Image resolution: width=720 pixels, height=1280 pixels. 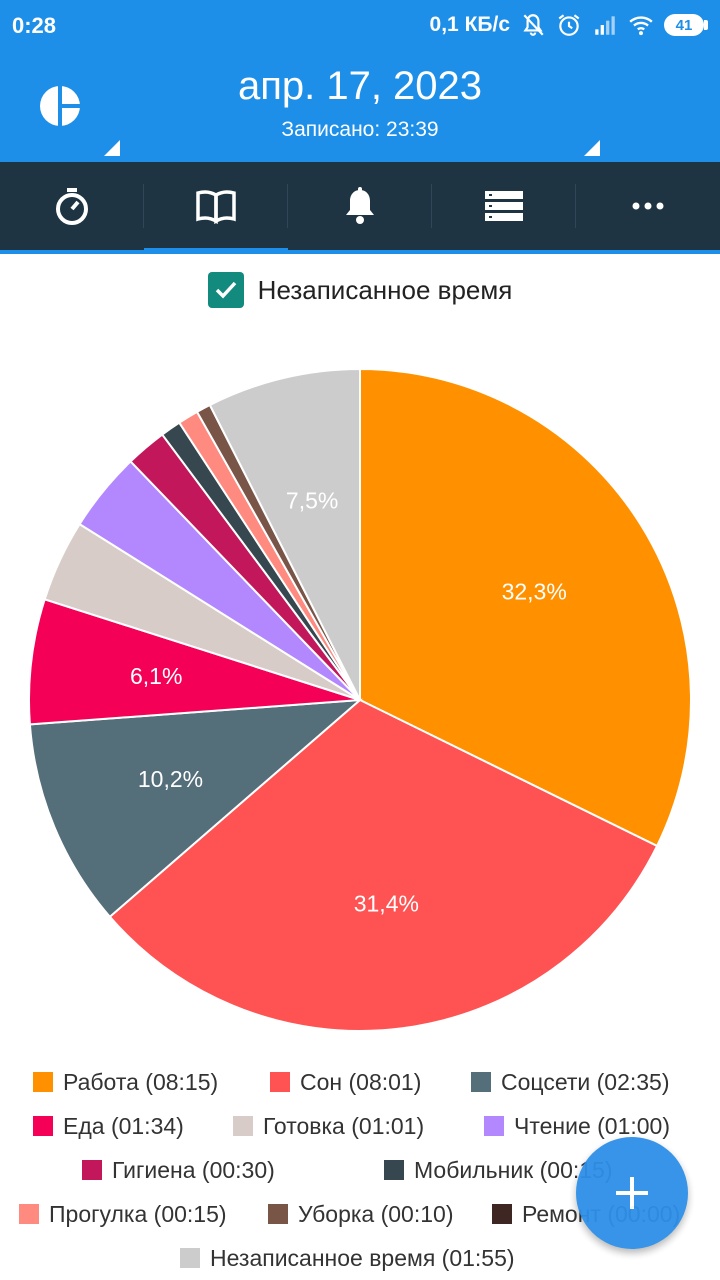 I want to click on status-time: 0:28, so click(x=34, y=25).